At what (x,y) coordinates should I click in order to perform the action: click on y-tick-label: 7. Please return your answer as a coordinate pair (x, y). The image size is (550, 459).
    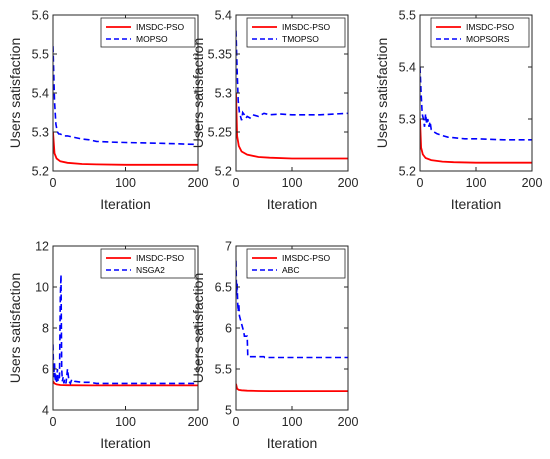
    Looking at the image, I should click on (228, 247).